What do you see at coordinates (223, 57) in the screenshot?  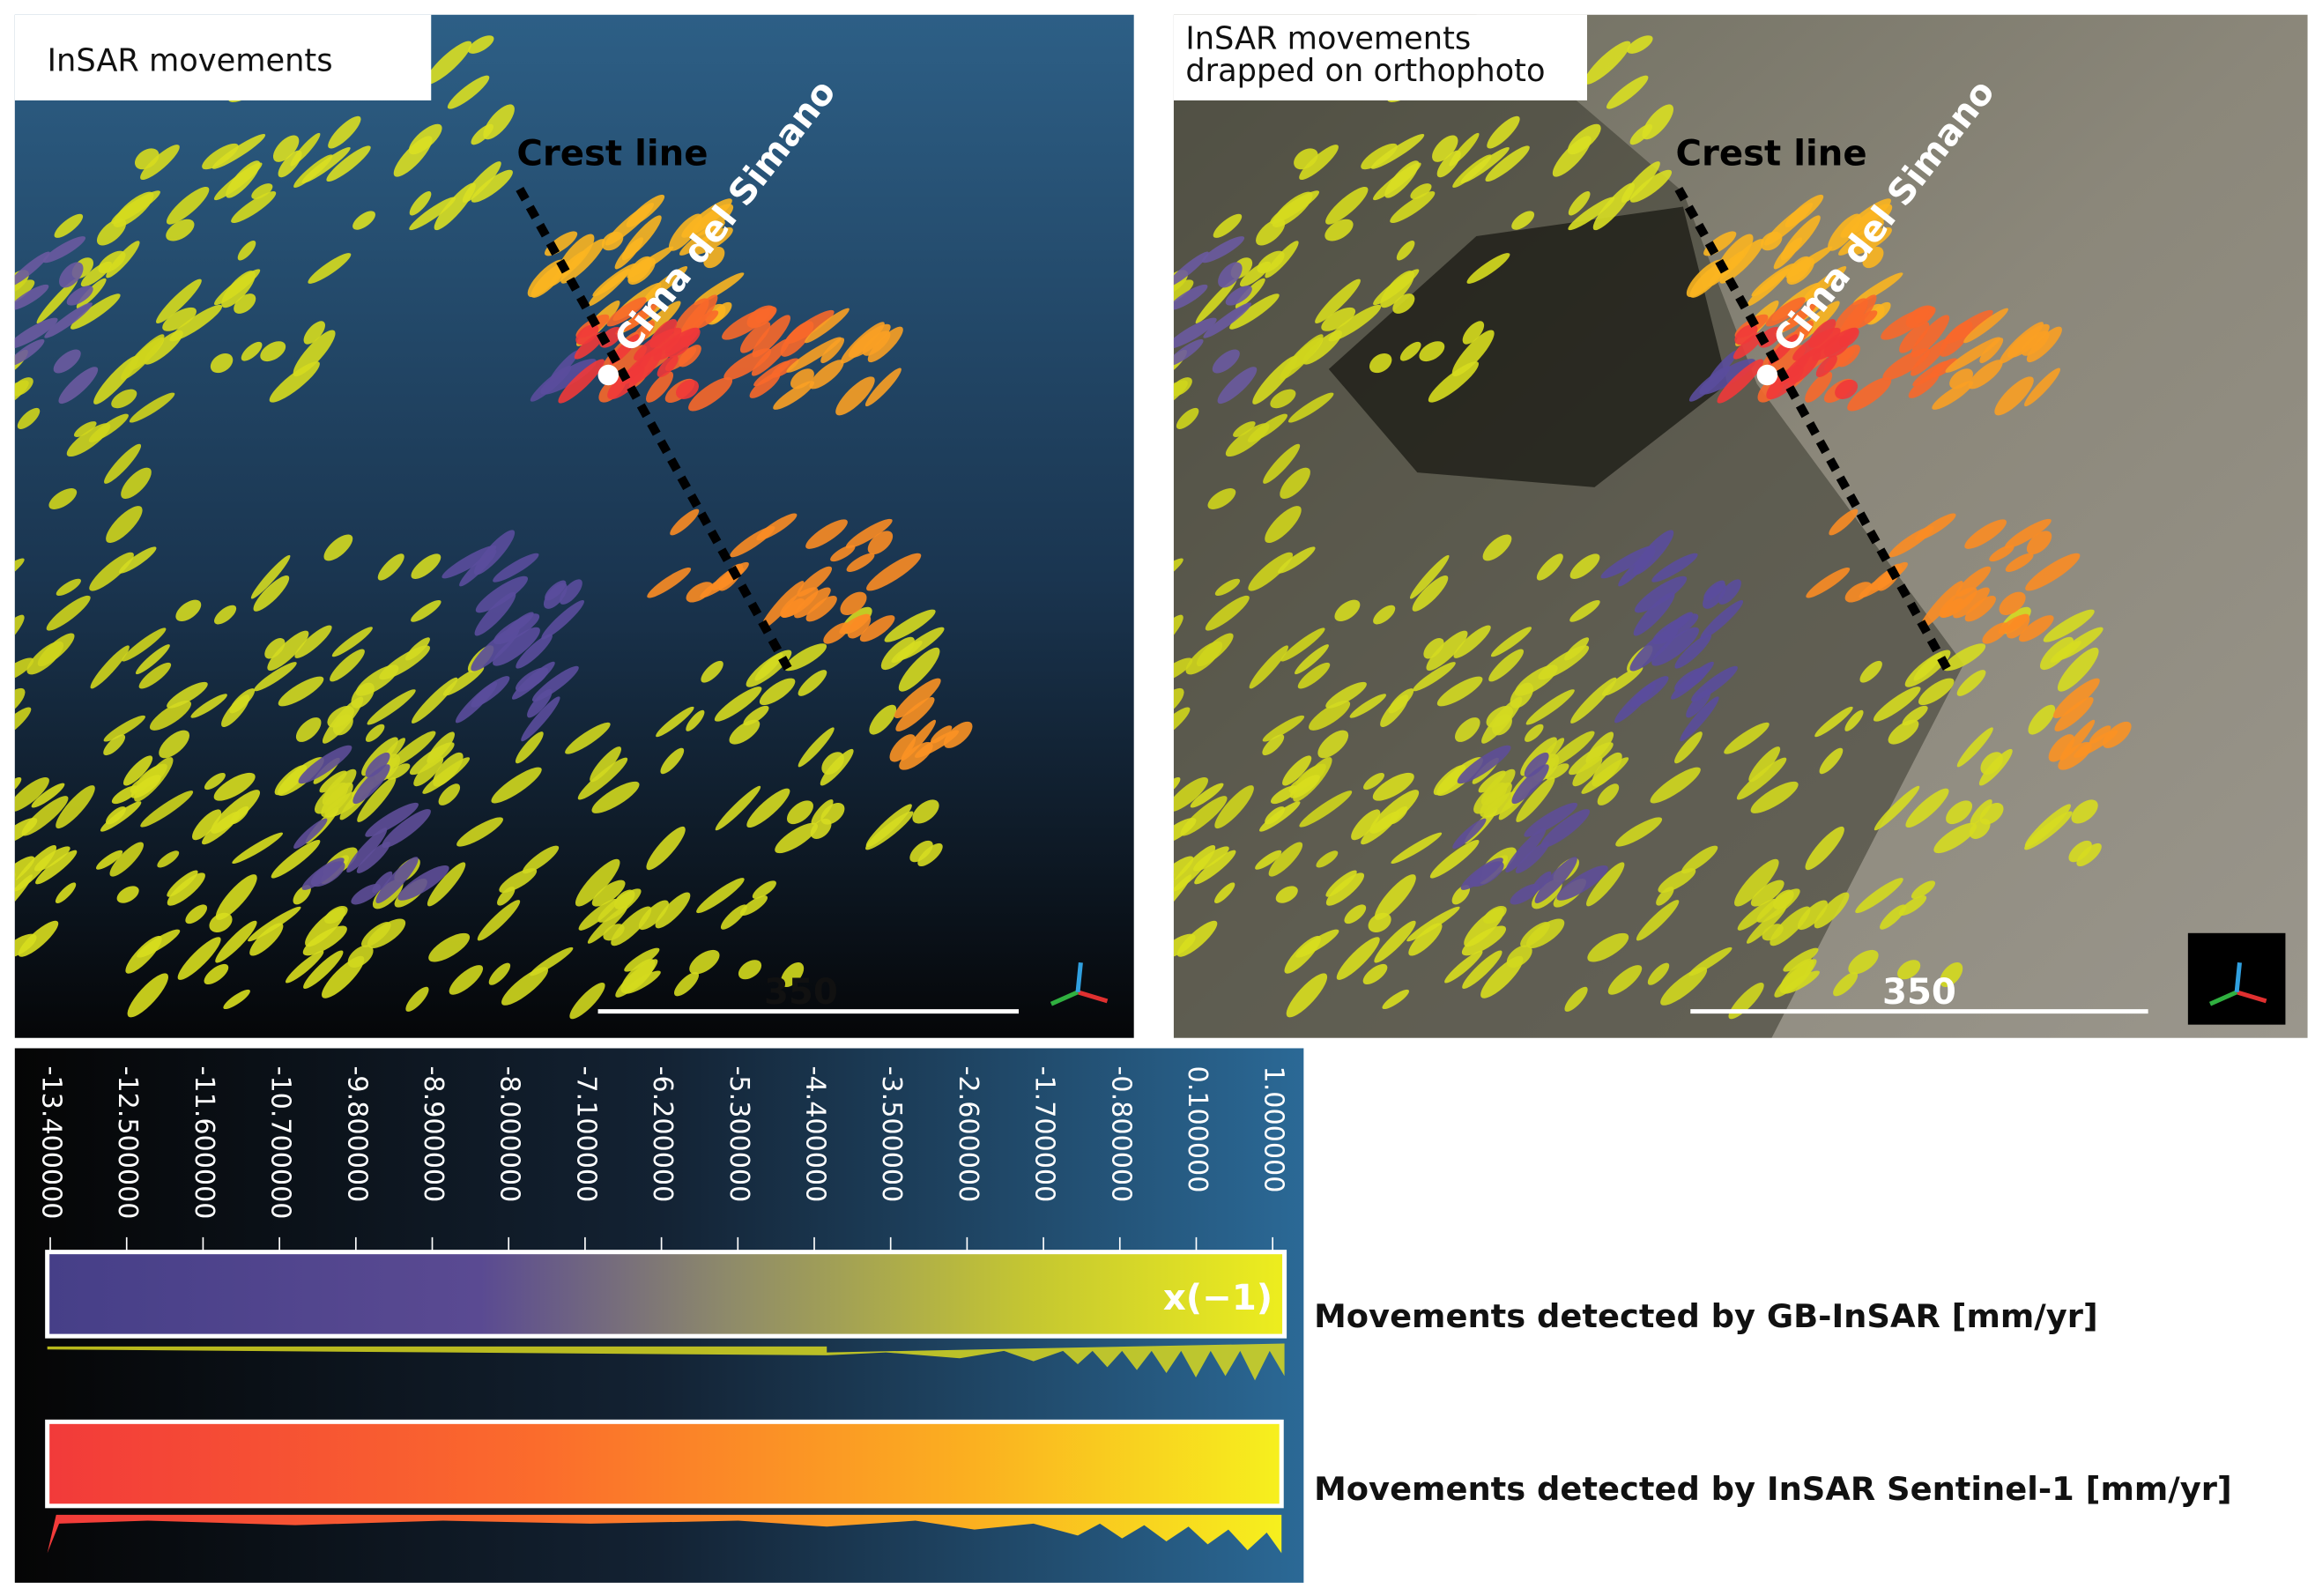 I see `panel-label-box` at bounding box center [223, 57].